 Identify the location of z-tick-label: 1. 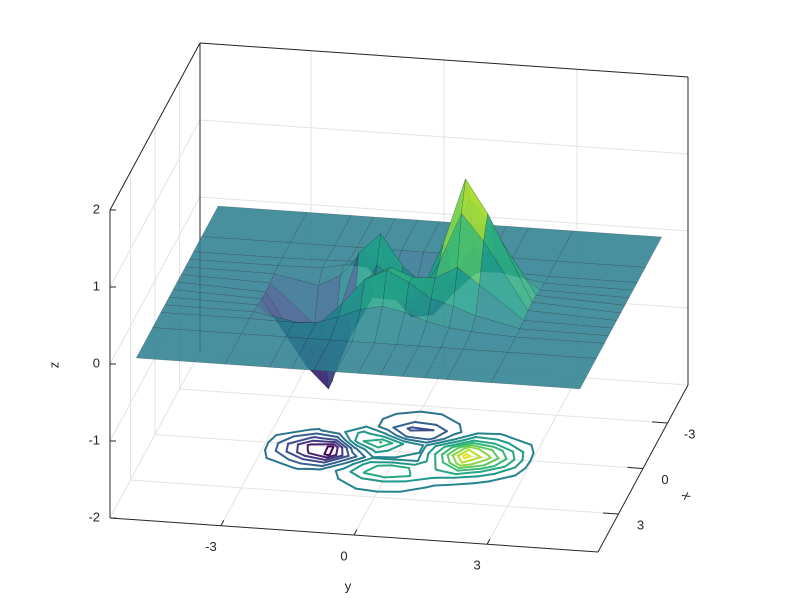
(96, 285).